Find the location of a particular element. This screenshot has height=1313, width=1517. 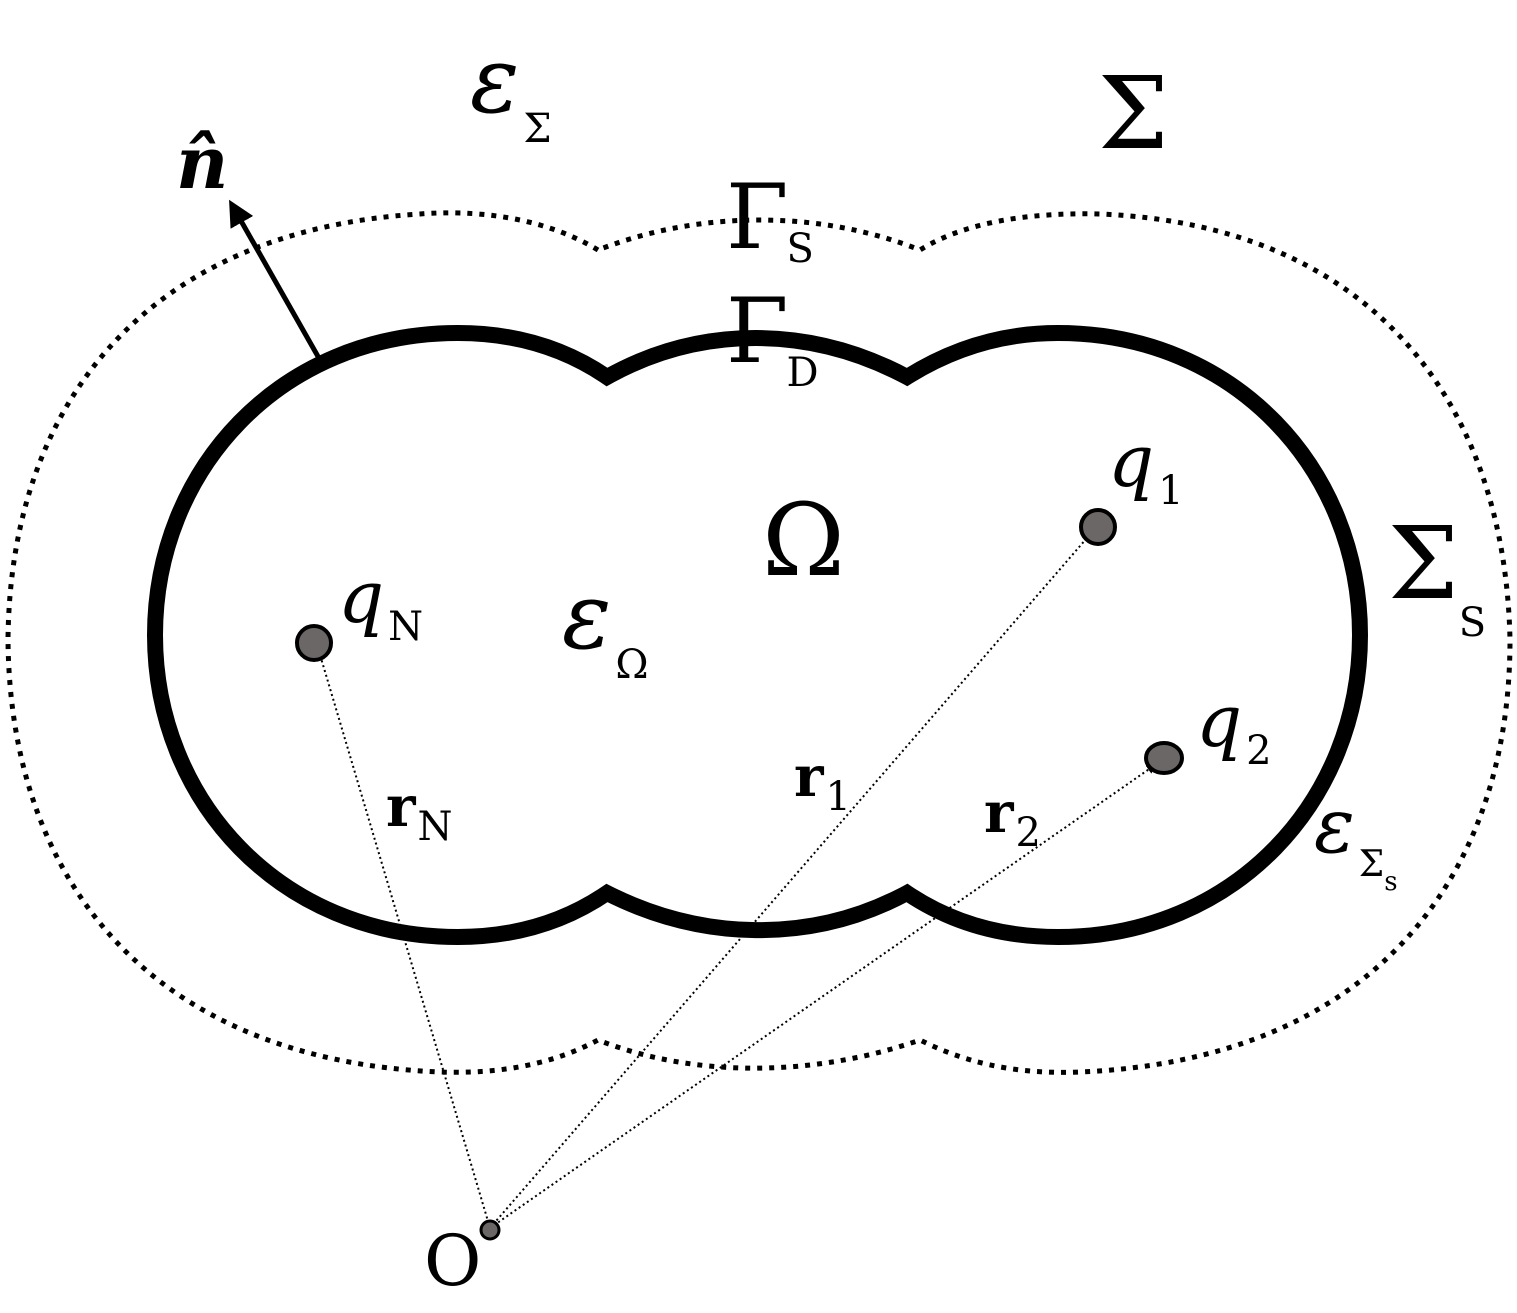

label-sigma: Σ is located at coordinates (1133, 113).